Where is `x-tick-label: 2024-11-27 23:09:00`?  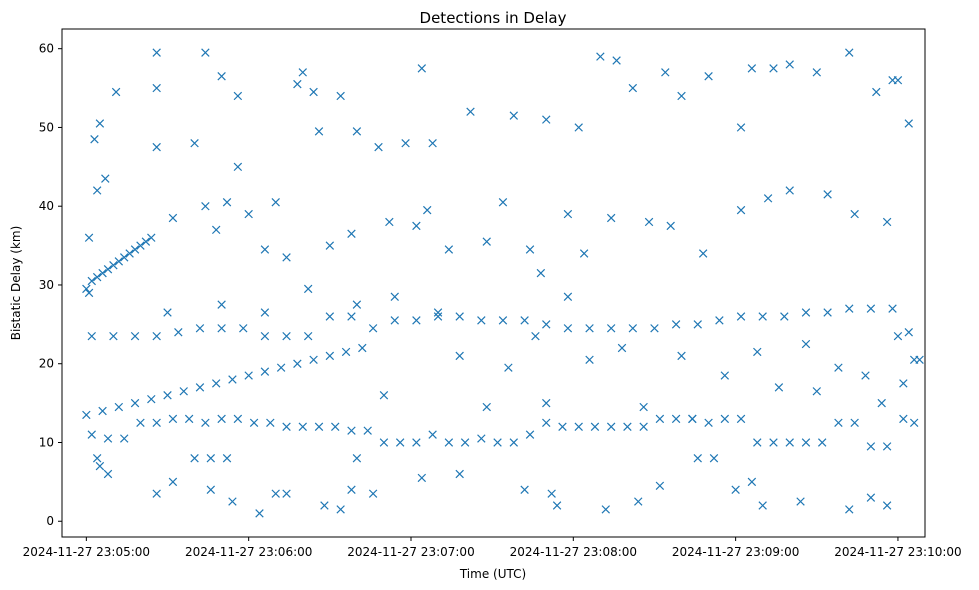
x-tick-label: 2024-11-27 23:09:00 is located at coordinates (735, 552).